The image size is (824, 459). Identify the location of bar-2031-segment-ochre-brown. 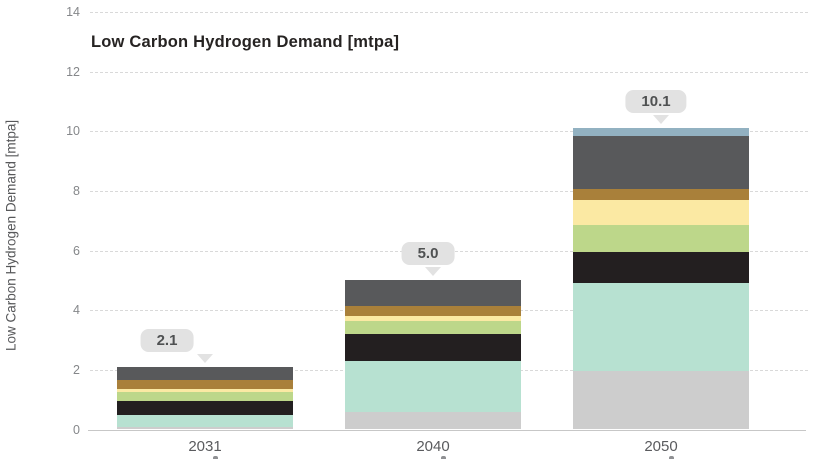
(205, 385).